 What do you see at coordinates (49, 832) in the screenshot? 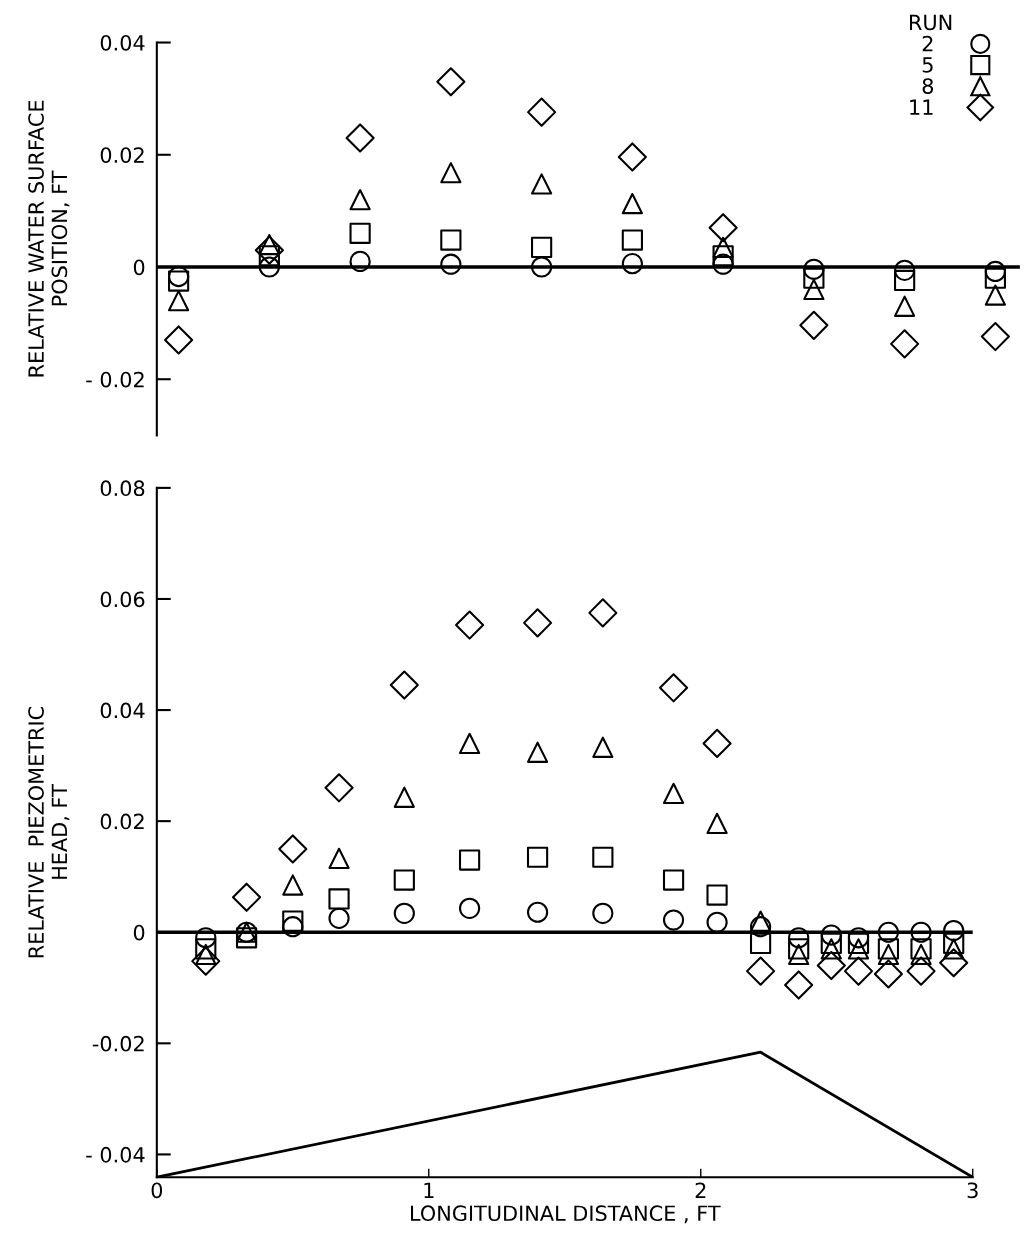
I see `y-axis-title: RELATIVE PIEZOMETRIC HEAD, FT` at bounding box center [49, 832].